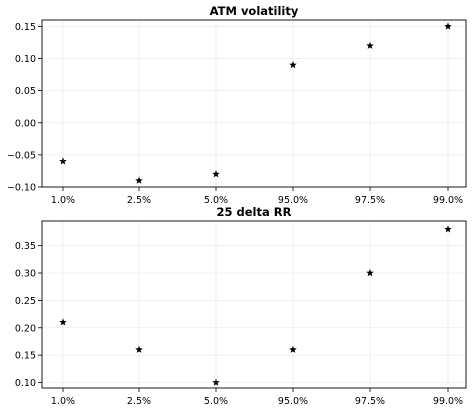 The height and width of the screenshot is (412, 474). What do you see at coordinates (25, 274) in the screenshot?
I see `y-tick-label: 0.30` at bounding box center [25, 274].